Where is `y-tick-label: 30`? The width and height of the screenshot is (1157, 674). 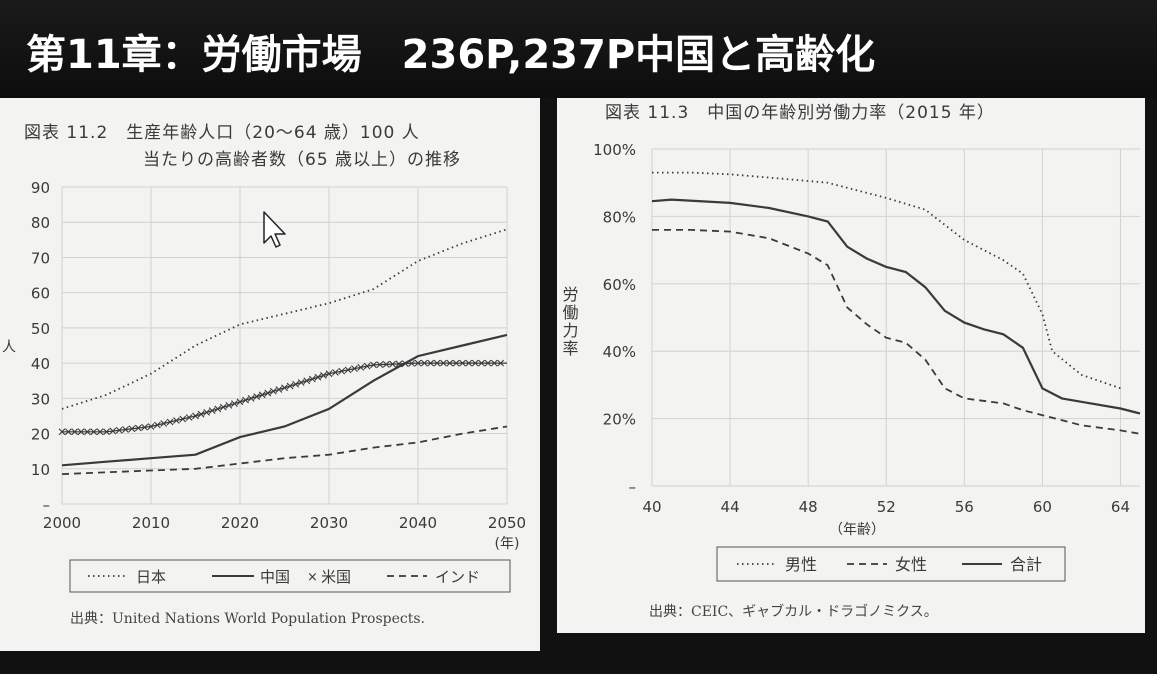 y-tick-label: 30 is located at coordinates (40, 399).